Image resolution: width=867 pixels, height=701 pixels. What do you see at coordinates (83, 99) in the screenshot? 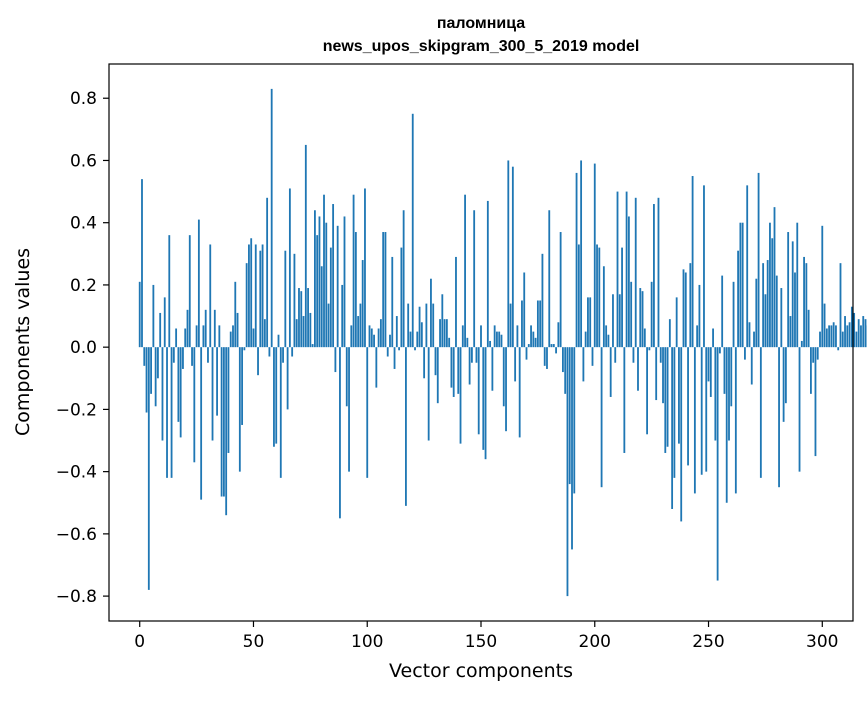
I see `y-tick-label: 0.8` at bounding box center [83, 99].